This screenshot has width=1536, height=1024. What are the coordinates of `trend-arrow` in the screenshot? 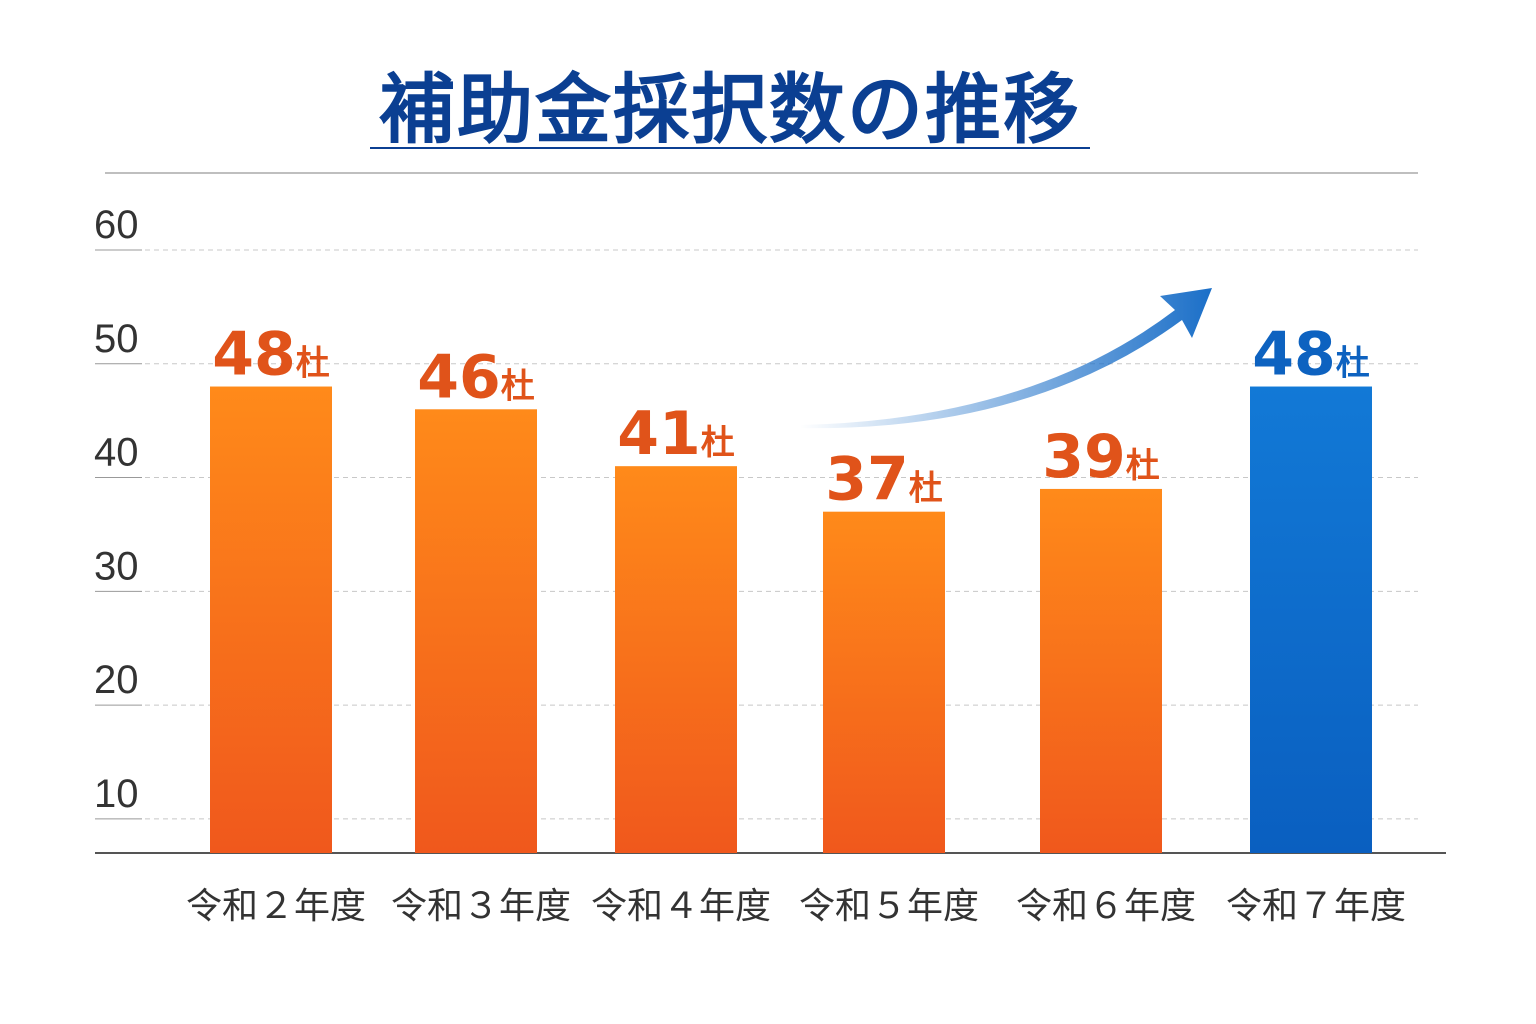 It's located at (1006, 358).